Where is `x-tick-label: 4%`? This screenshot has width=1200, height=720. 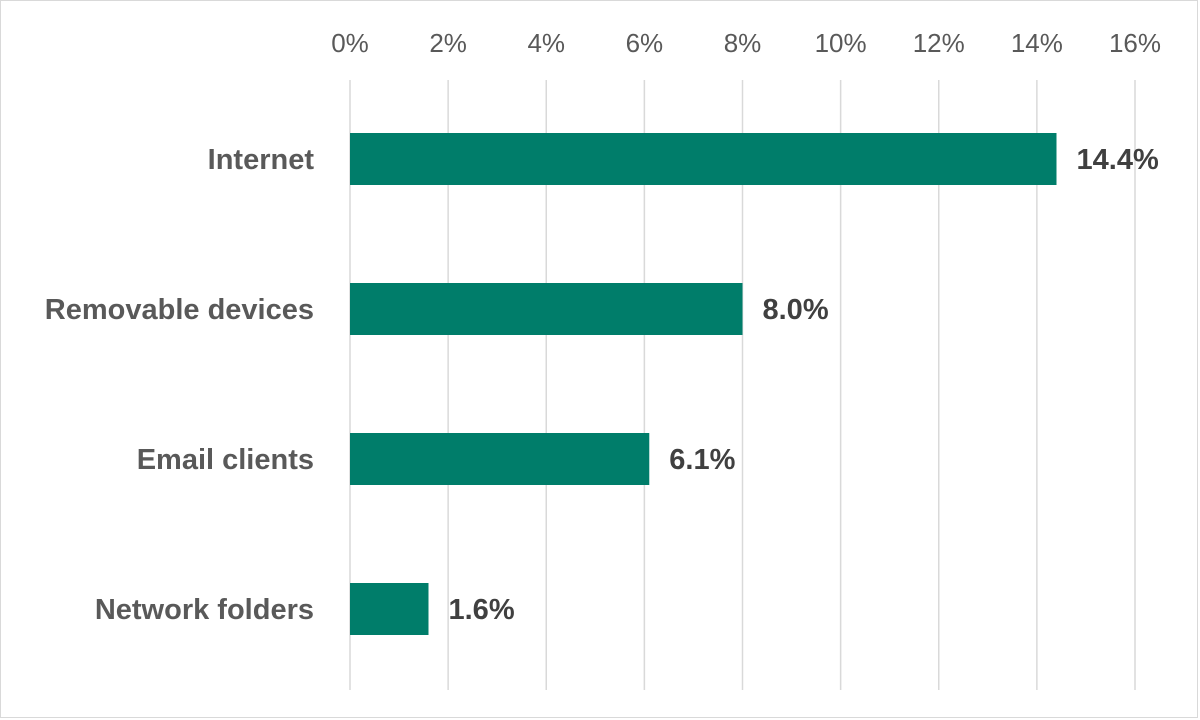
x-tick-label: 4% is located at coordinates (546, 43).